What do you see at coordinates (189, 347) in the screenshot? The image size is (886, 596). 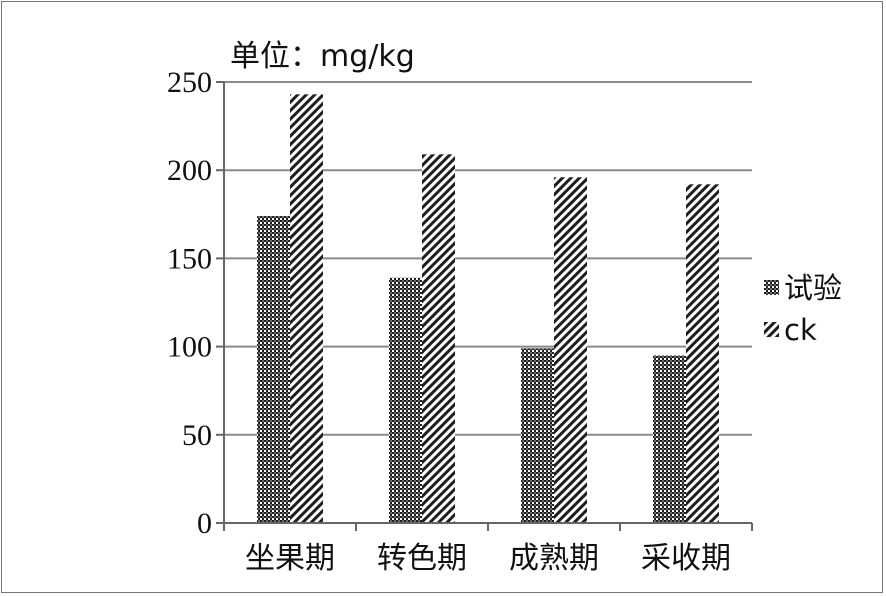 I see `y-tick-label: 100` at bounding box center [189, 347].